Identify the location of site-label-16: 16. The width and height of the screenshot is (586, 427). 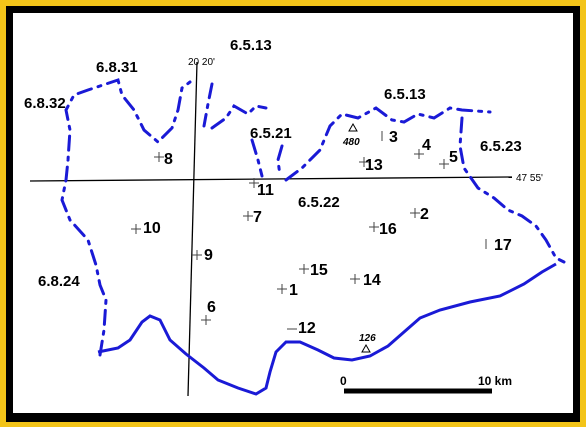
(388, 229).